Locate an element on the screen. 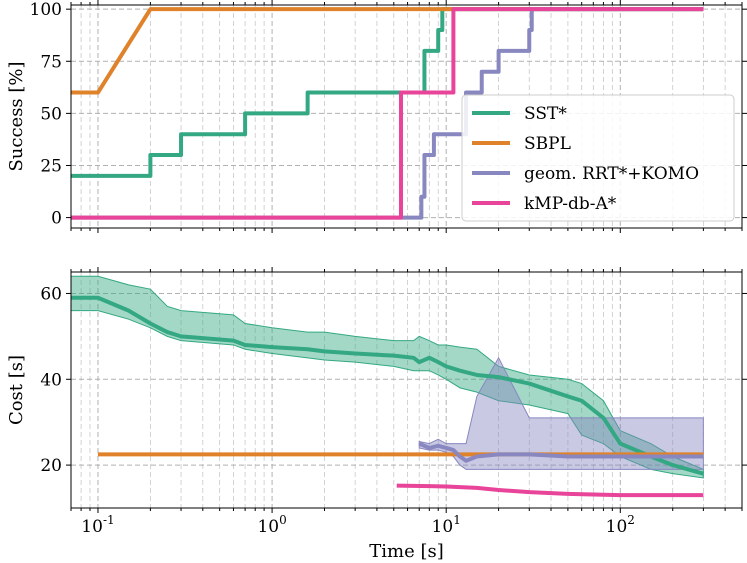 This screenshot has height=563, width=747. x-axis-title: Time [s] is located at coordinates (406, 551).